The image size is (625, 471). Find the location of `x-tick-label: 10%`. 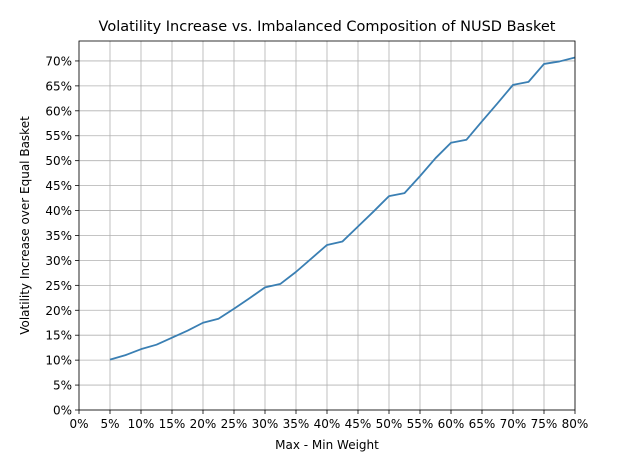

x-tick-label: 10% is located at coordinates (141, 424).